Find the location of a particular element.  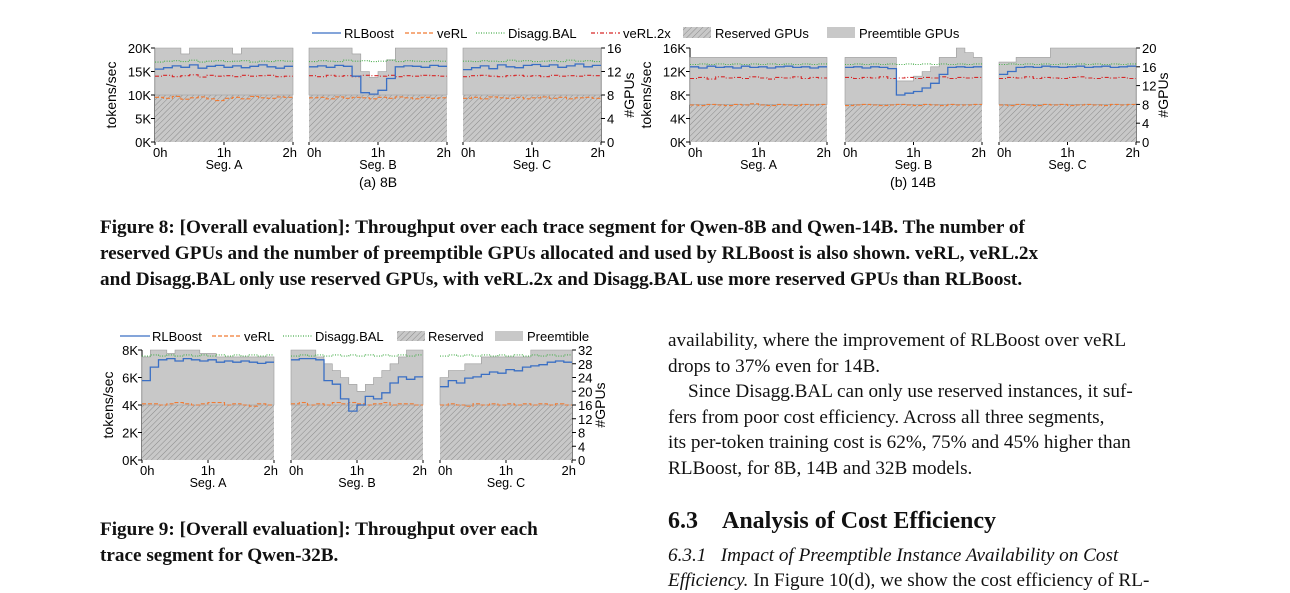

right-tick-label: 20 is located at coordinates (1149, 48).